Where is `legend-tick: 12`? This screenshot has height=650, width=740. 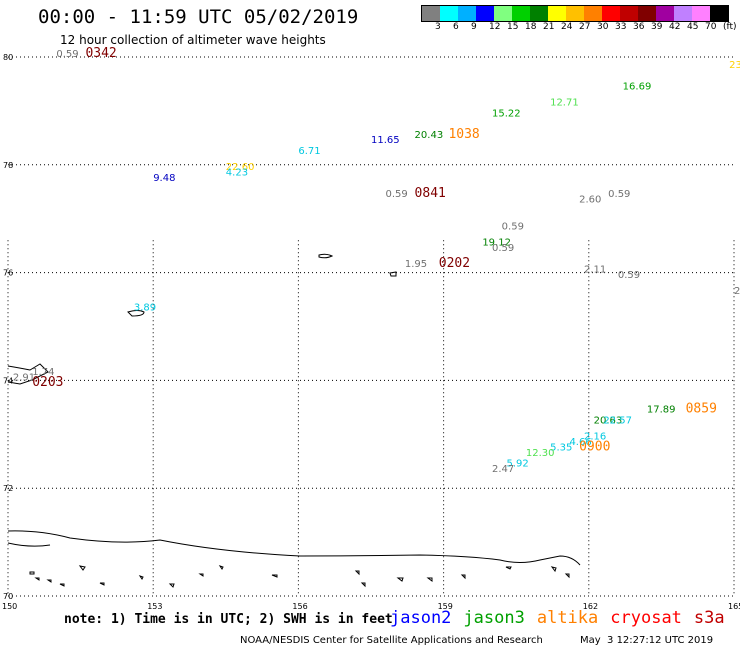 legend-tick: 12 is located at coordinates (495, 27).